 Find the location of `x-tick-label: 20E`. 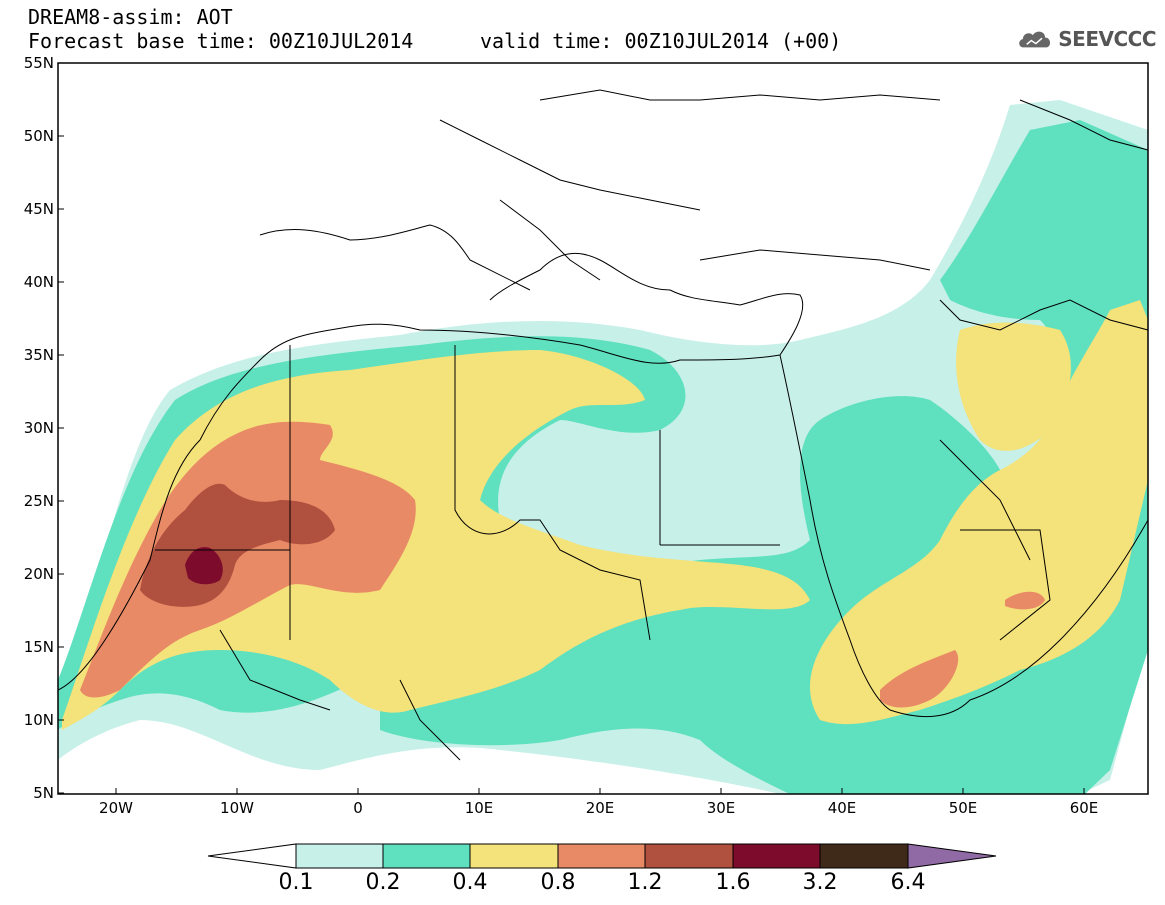

x-tick-label: 20E is located at coordinates (600, 808).